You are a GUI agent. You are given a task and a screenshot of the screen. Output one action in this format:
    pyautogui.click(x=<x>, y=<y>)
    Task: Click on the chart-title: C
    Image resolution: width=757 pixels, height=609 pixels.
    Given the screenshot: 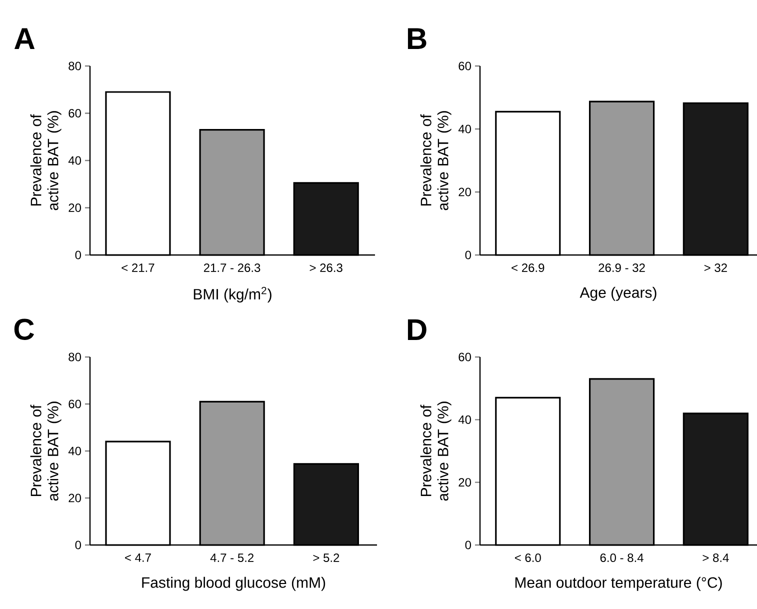 What is the action you would take?
    pyautogui.click(x=24, y=329)
    